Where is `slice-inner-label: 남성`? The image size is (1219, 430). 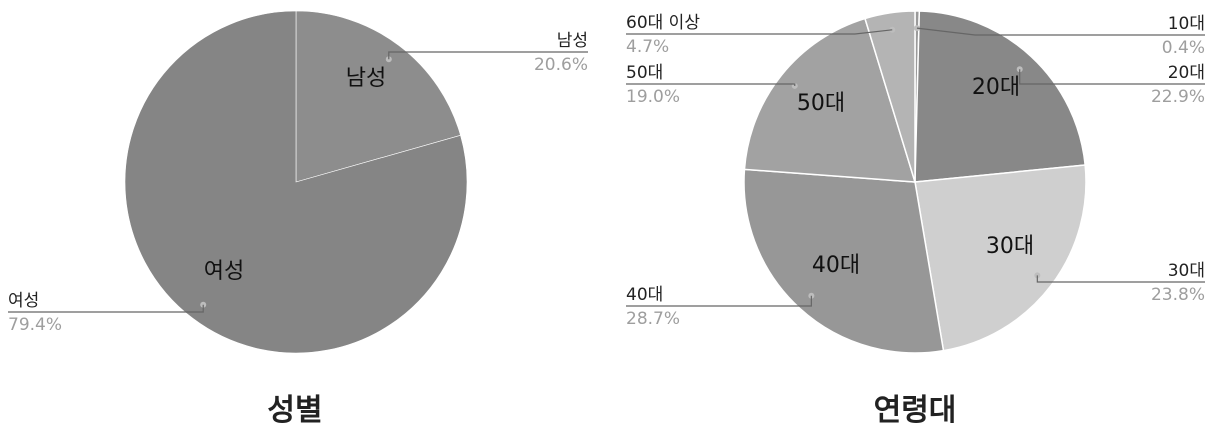
slice-inner-label: 남성 is located at coordinates (366, 78).